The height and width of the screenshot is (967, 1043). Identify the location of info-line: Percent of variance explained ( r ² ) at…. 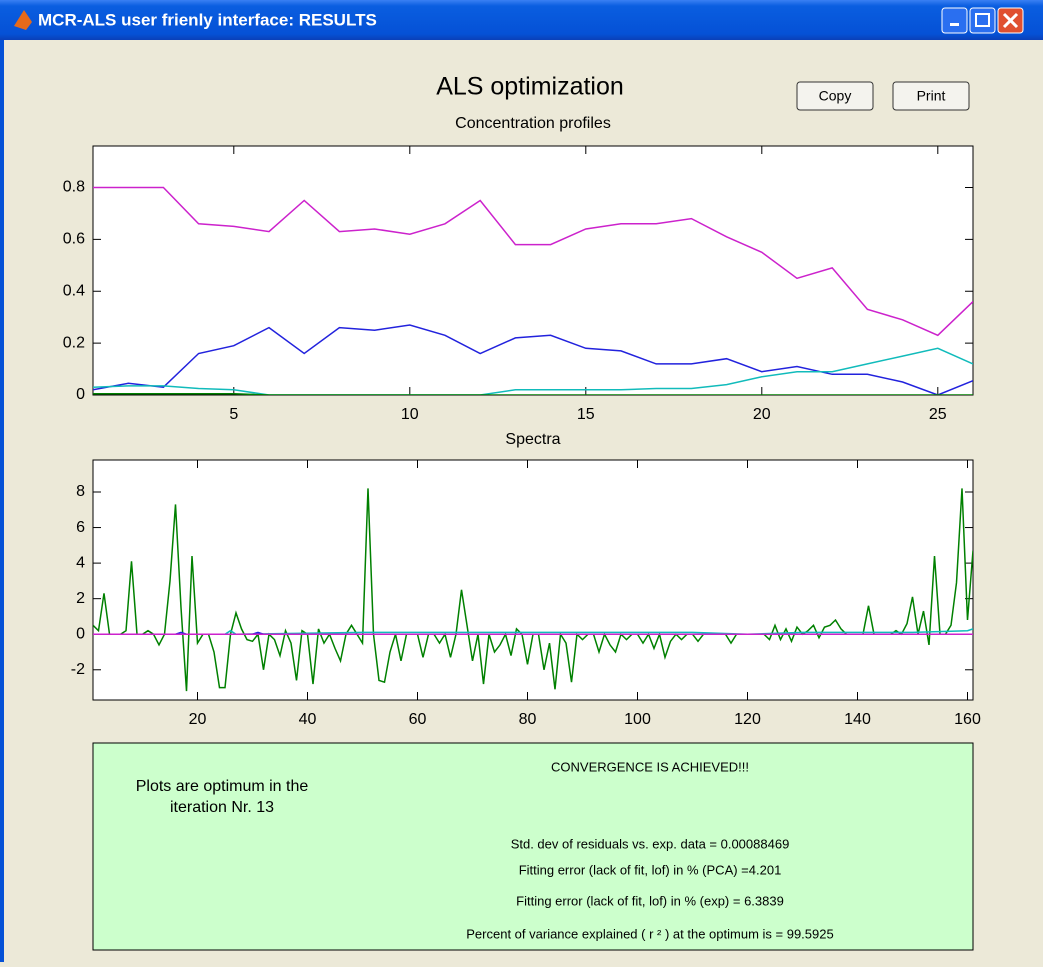
(649, 933).